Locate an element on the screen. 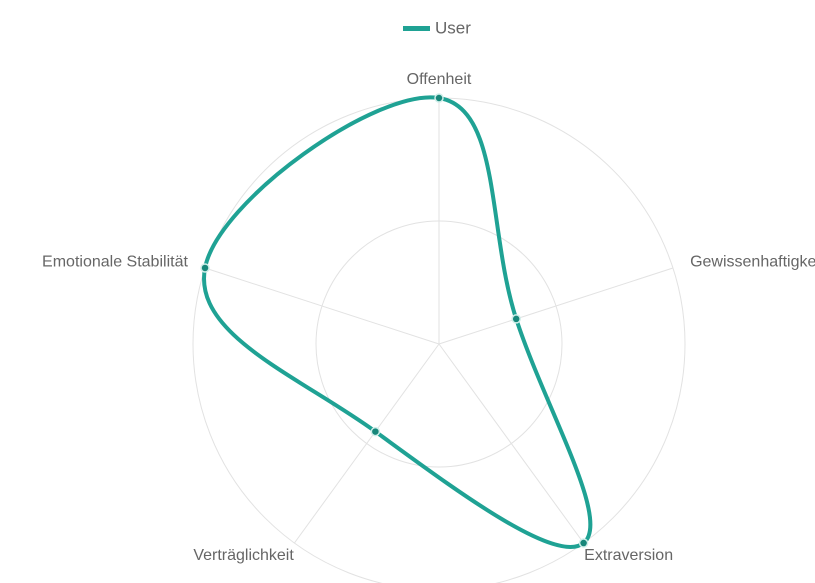 The width and height of the screenshot is (815, 583). axis-label: Gewissenhaftigkeit is located at coordinates (752, 262).